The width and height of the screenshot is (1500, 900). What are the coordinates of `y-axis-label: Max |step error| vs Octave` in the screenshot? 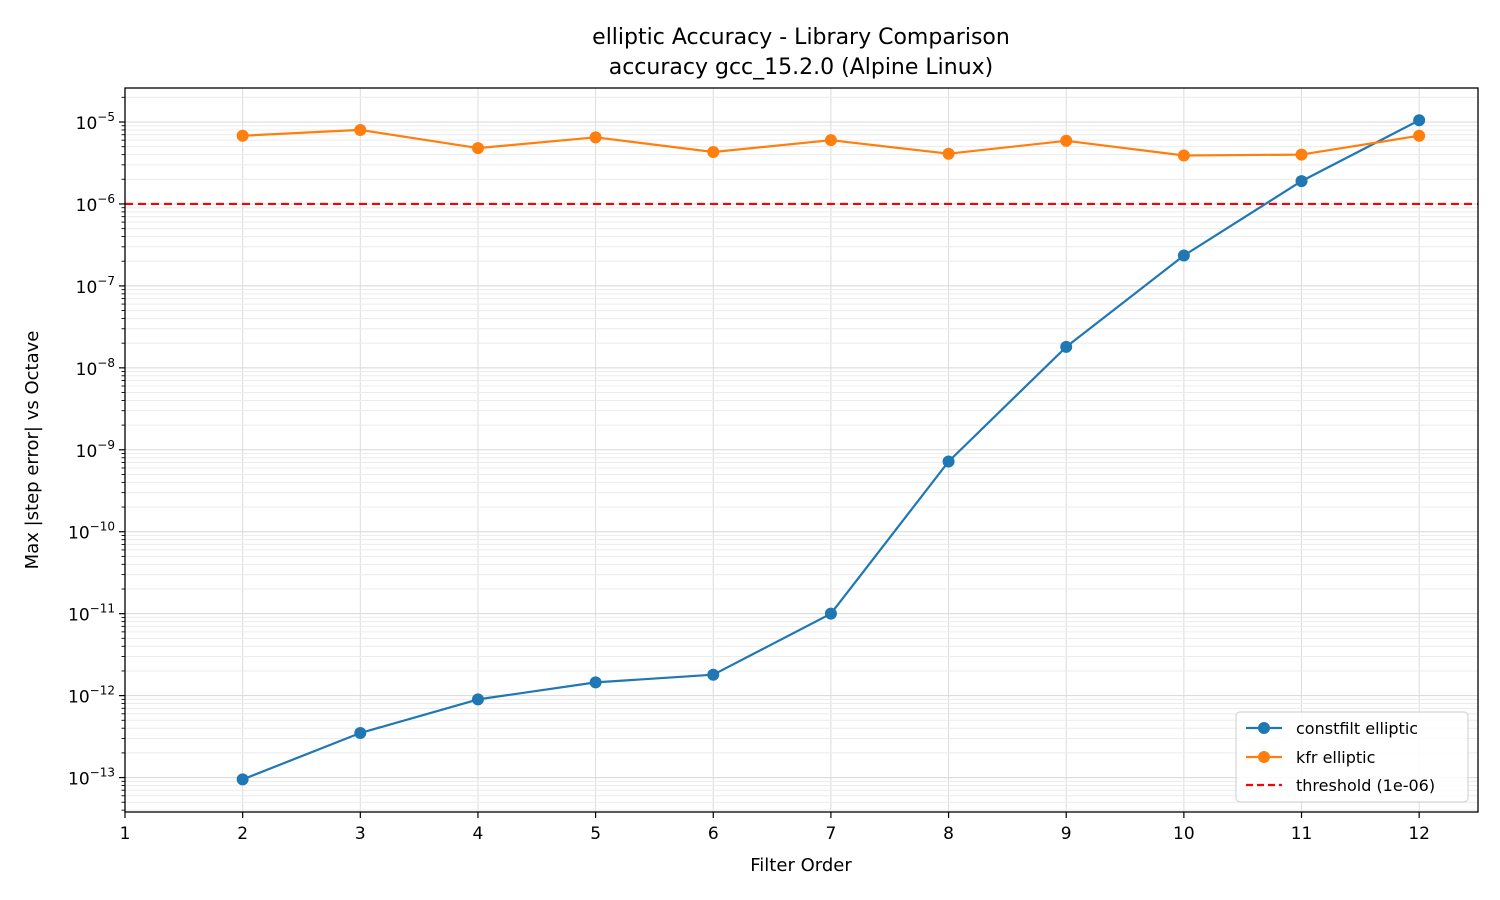 It's located at (32, 450).